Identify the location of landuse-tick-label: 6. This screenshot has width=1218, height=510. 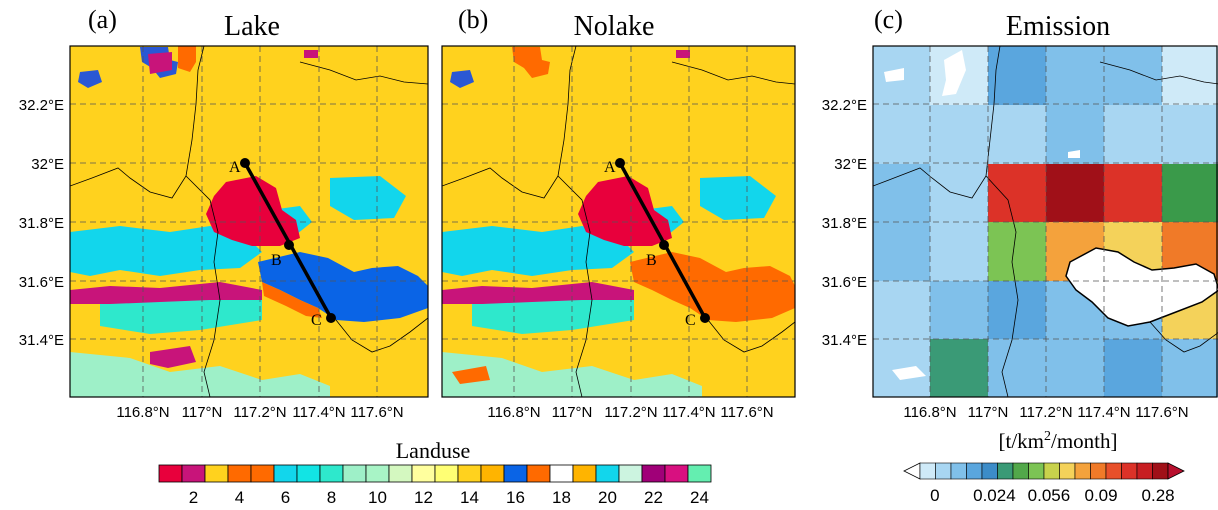
(285, 497).